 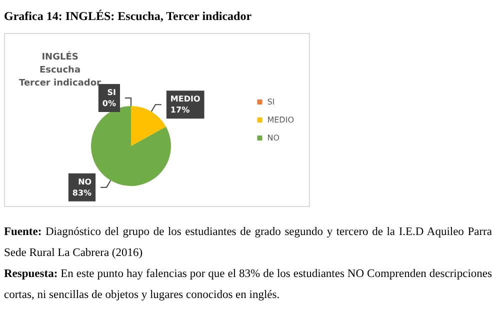 I want to click on text: Respuesta: En este punto hay falencias por que el 83% de los estudiantes NO Comprenden descripciones cortas, ni sencillas de objetos y lugares conocidos en inglés., so click(x=248, y=285).